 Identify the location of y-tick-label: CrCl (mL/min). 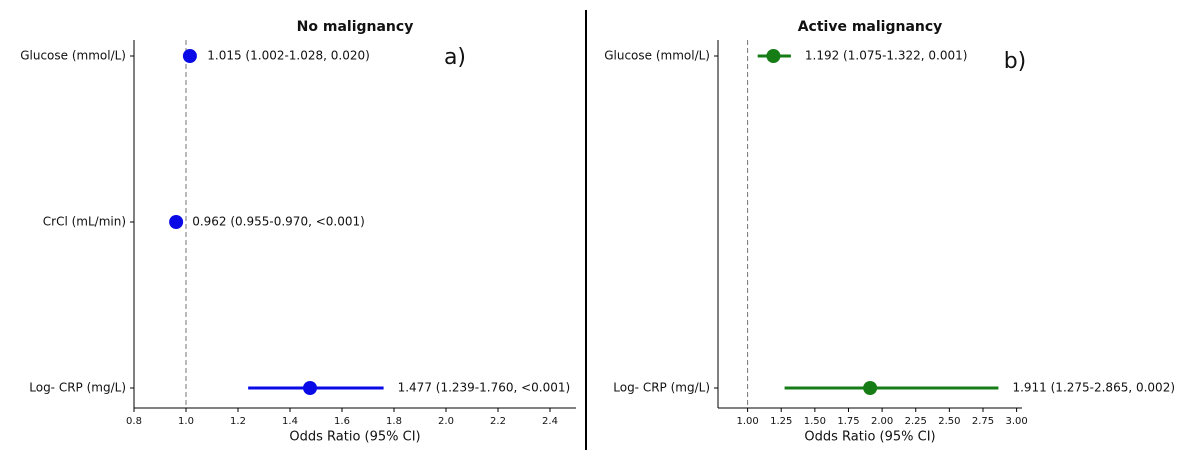
(84, 222).